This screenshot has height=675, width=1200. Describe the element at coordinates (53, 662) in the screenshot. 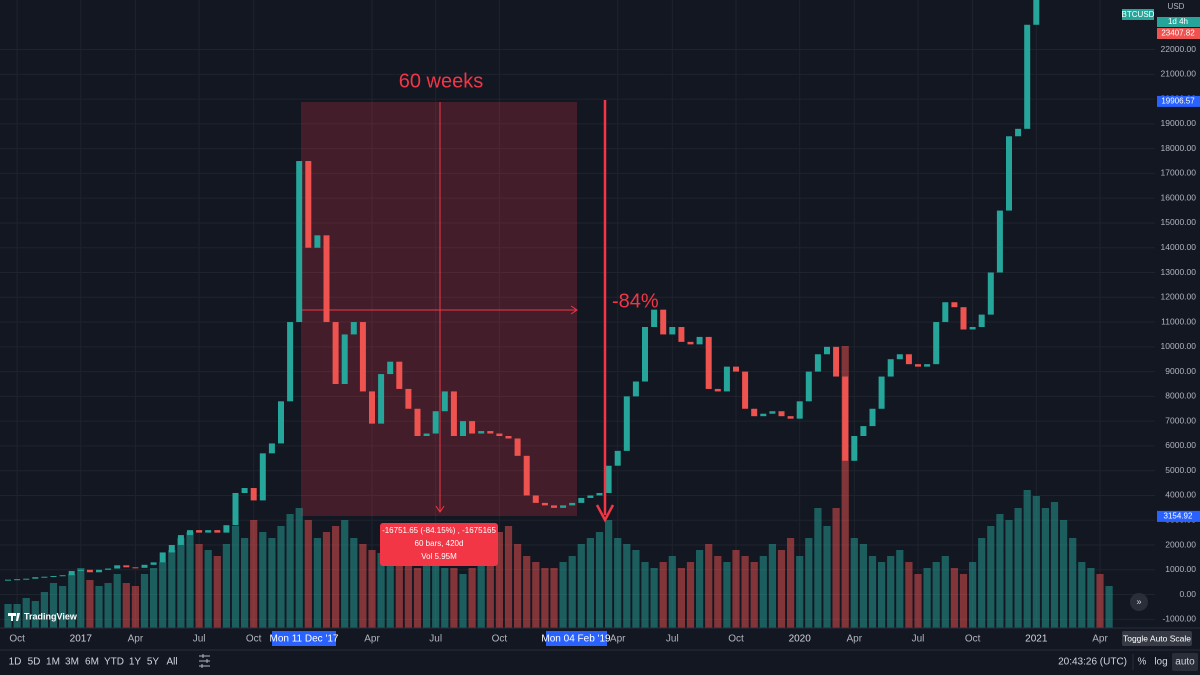

I see `timeframe-button: 1M` at that location.